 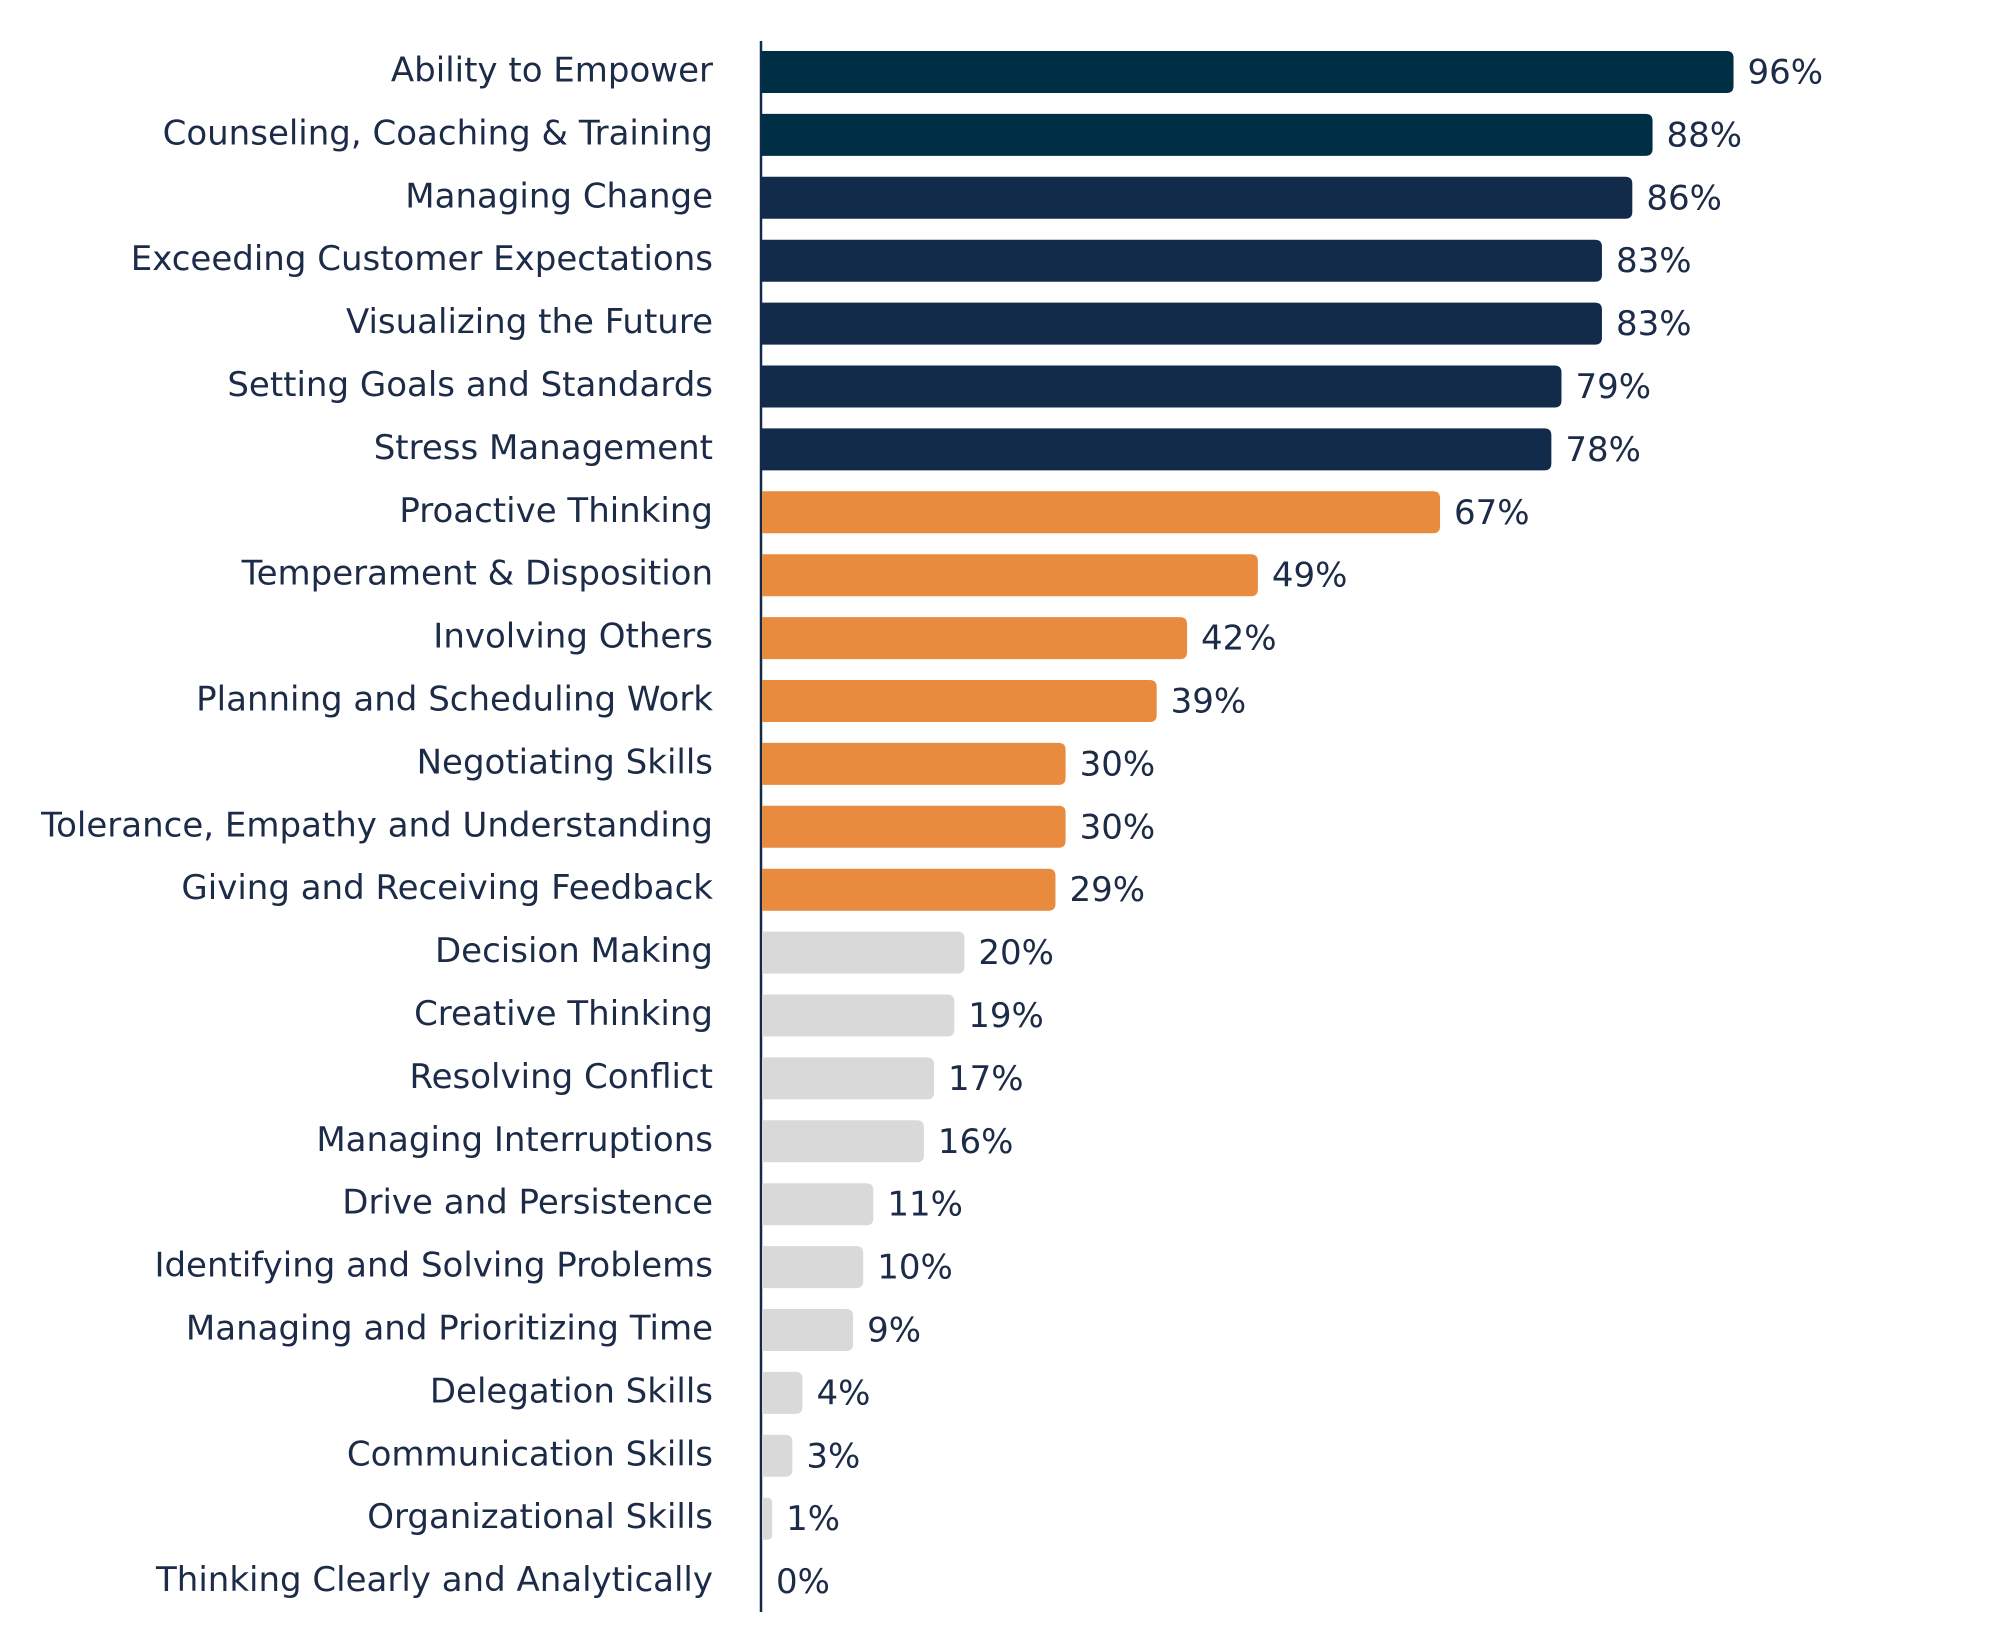 I want to click on value-label: 49%, so click(x=1310, y=576).